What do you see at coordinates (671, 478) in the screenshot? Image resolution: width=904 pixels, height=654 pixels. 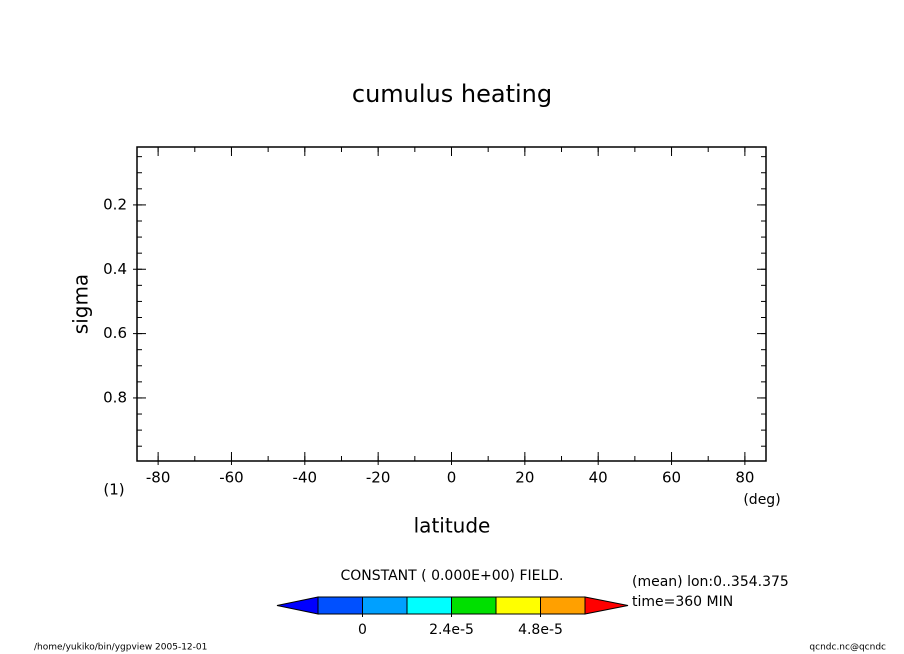 I see `x-tick-label: 60` at bounding box center [671, 478].